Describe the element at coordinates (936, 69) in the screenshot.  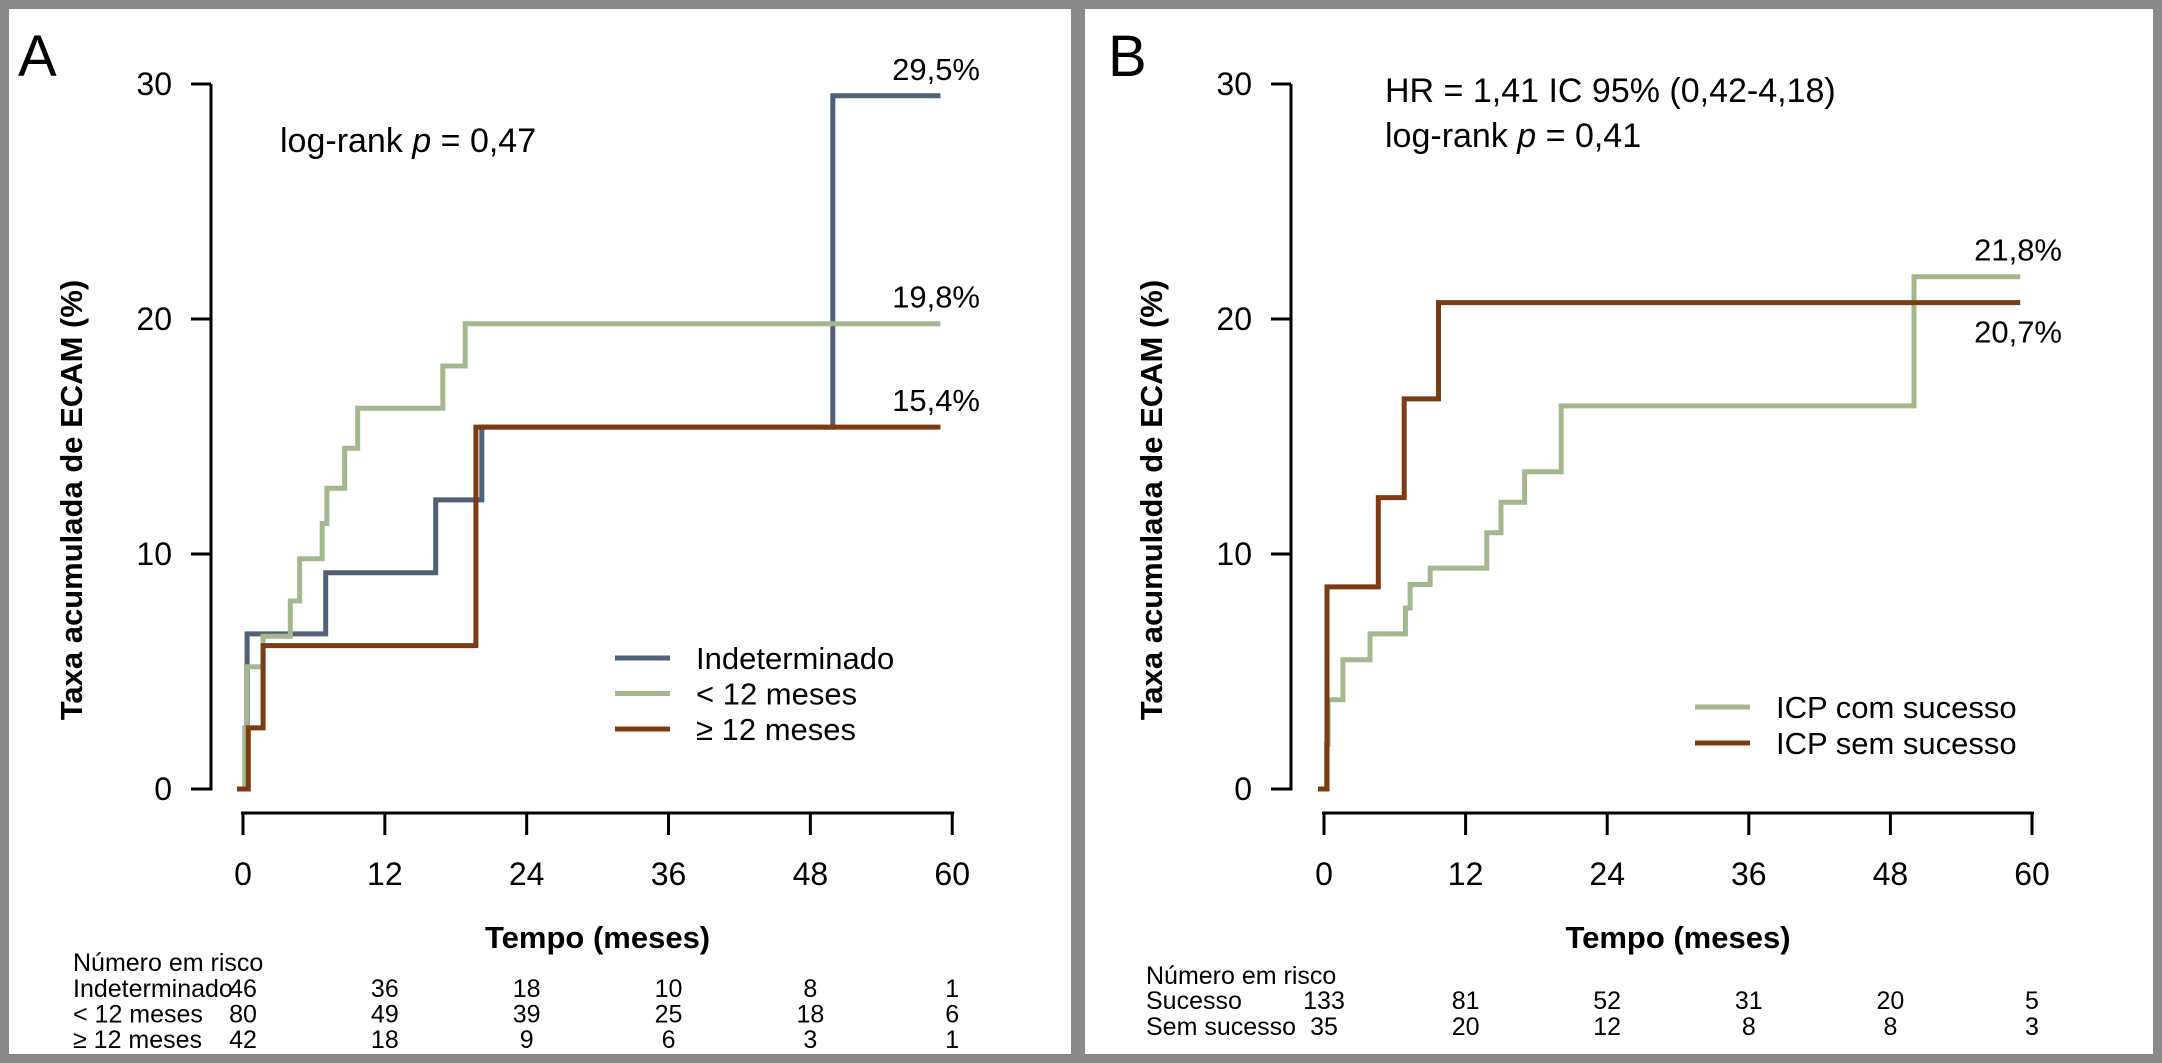
I see `final-value-label-indeterminado: 29,5%` at that location.